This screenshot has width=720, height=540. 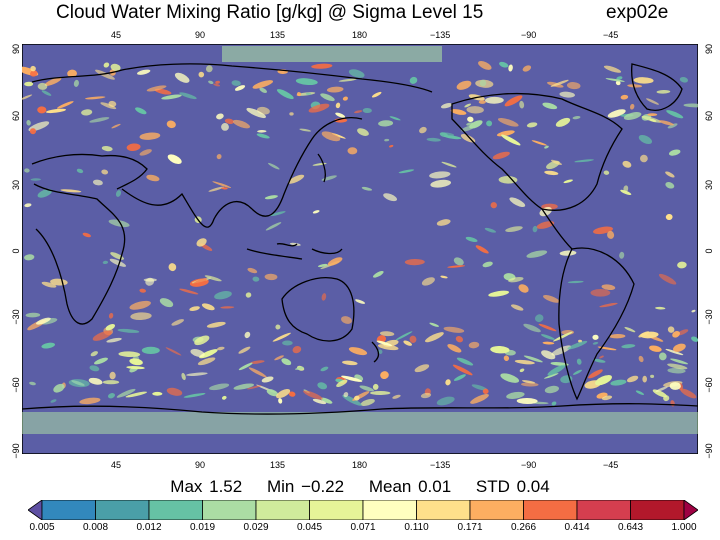 I want to click on africa-coast, so click(x=79, y=254).